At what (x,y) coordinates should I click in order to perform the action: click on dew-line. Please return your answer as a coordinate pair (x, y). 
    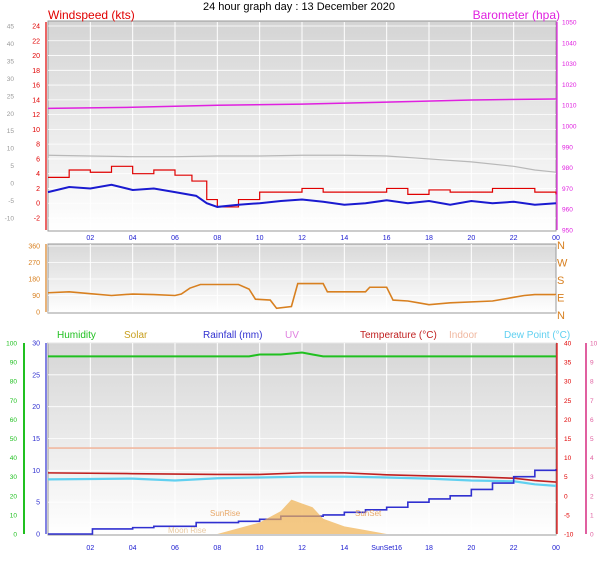
    Looking at the image, I should click on (302, 481).